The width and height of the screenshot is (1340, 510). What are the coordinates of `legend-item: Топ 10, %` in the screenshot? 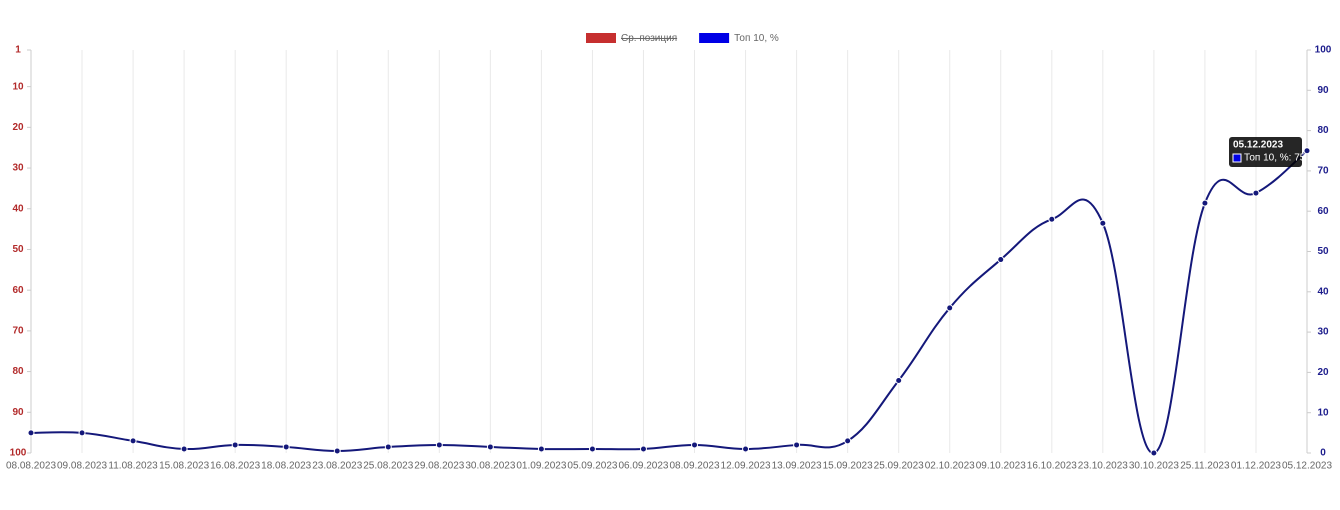 It's located at (739, 38).